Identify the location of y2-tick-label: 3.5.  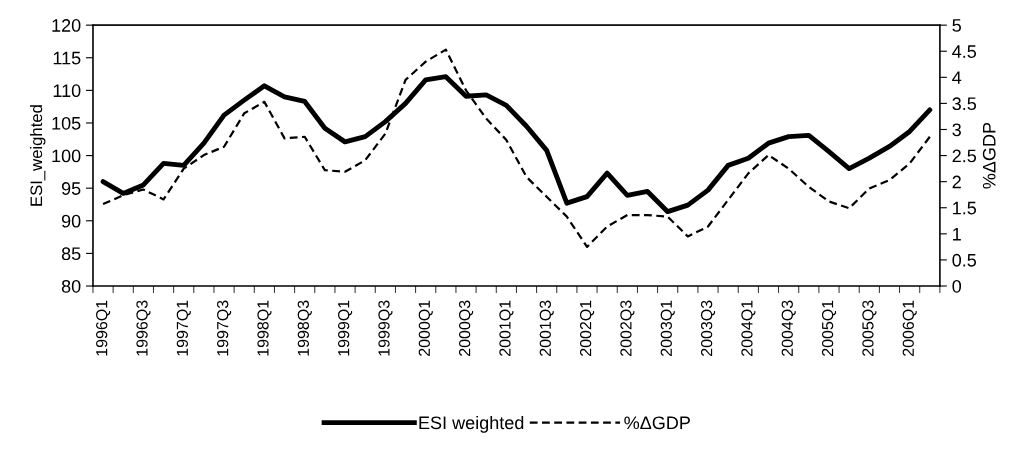
(964, 104).